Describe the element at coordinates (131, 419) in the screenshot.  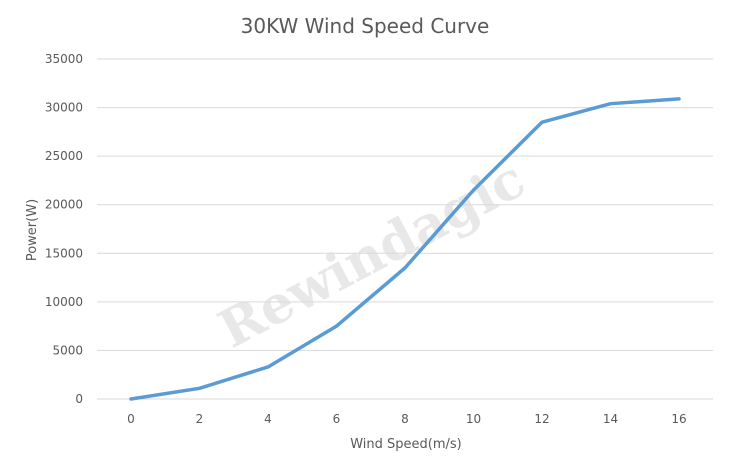
I see `x-tick-label: 0` at that location.